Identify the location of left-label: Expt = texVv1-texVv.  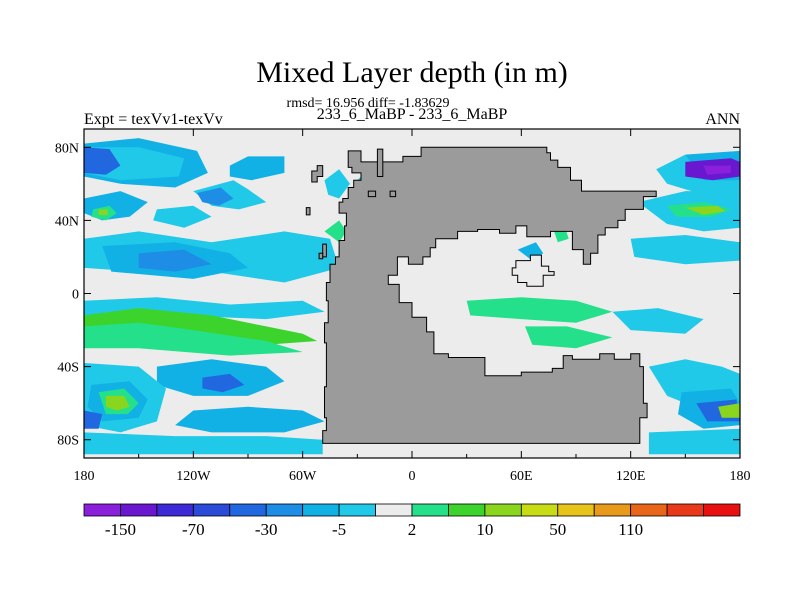
(153, 119).